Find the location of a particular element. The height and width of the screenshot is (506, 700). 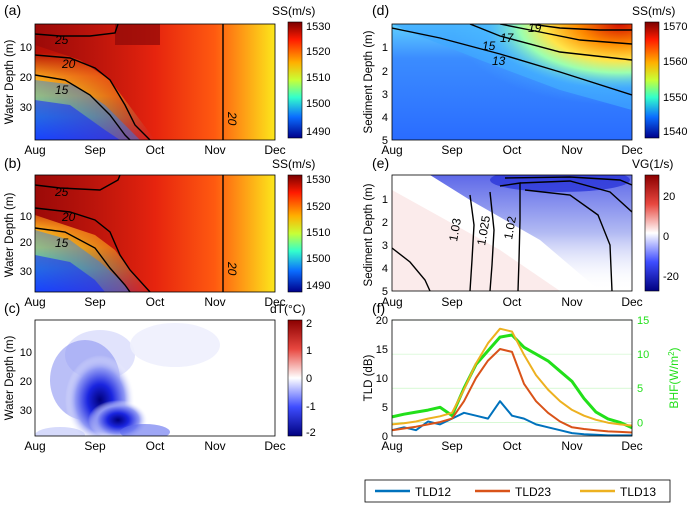

series-line-tld13 is located at coordinates (512, 377).